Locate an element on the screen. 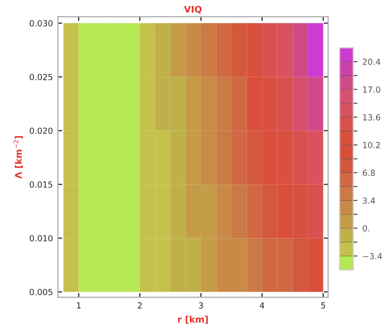  color-bar-label: 17.0 is located at coordinates (371, 89).